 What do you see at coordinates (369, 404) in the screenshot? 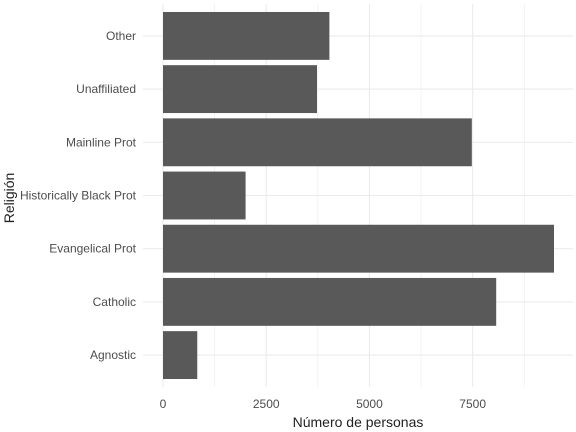
I see `x-tick-label: 5000` at bounding box center [369, 404].